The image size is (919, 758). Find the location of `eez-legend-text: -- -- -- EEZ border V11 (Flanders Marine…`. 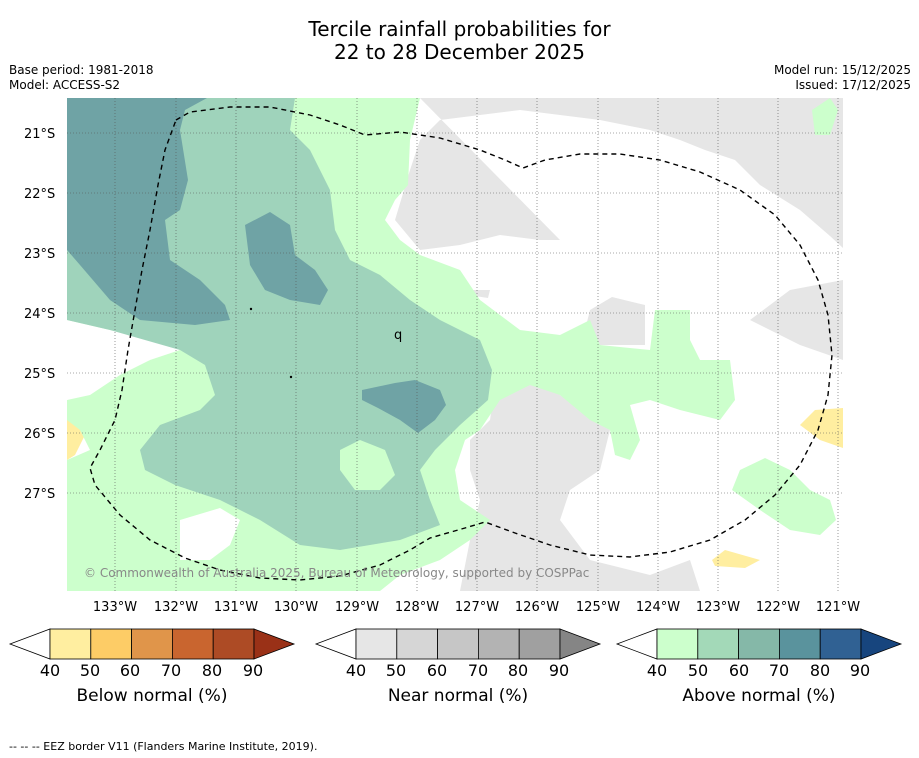

eez-legend-text: -- -- -- EEZ border V11 (Flanders Marine… is located at coordinates (163, 746).